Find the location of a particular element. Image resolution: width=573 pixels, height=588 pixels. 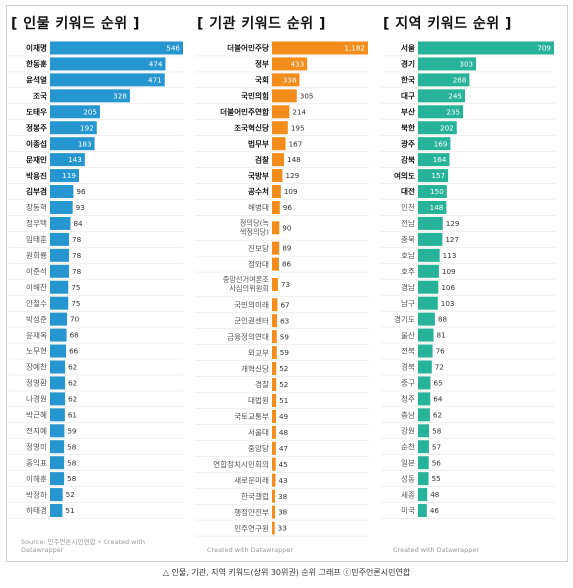

category-label: 경남 is located at coordinates (408, 287).